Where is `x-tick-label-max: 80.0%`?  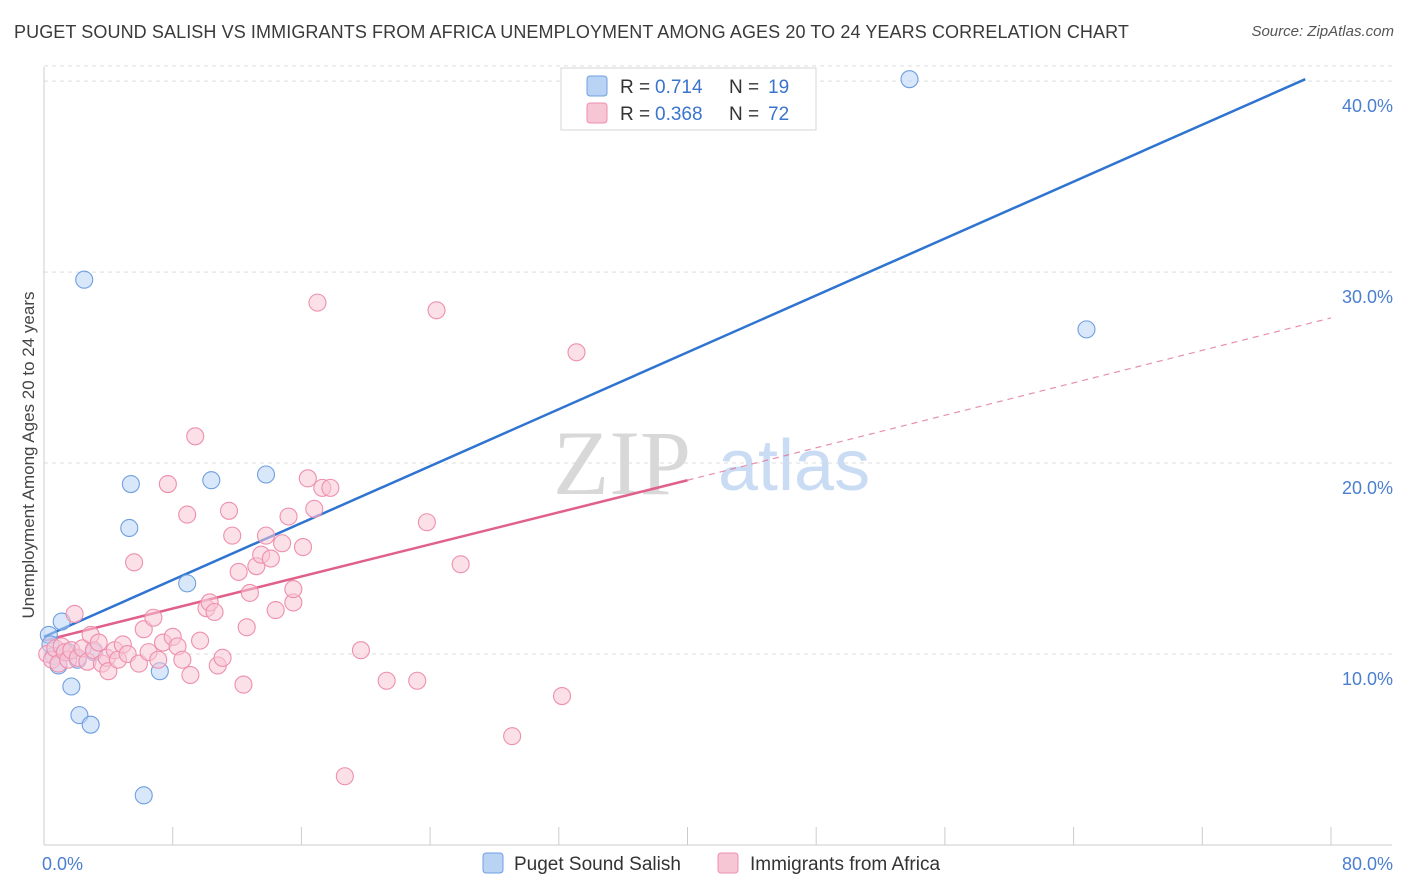
x-tick-label-max: 80.0% is located at coordinates (1367, 864).